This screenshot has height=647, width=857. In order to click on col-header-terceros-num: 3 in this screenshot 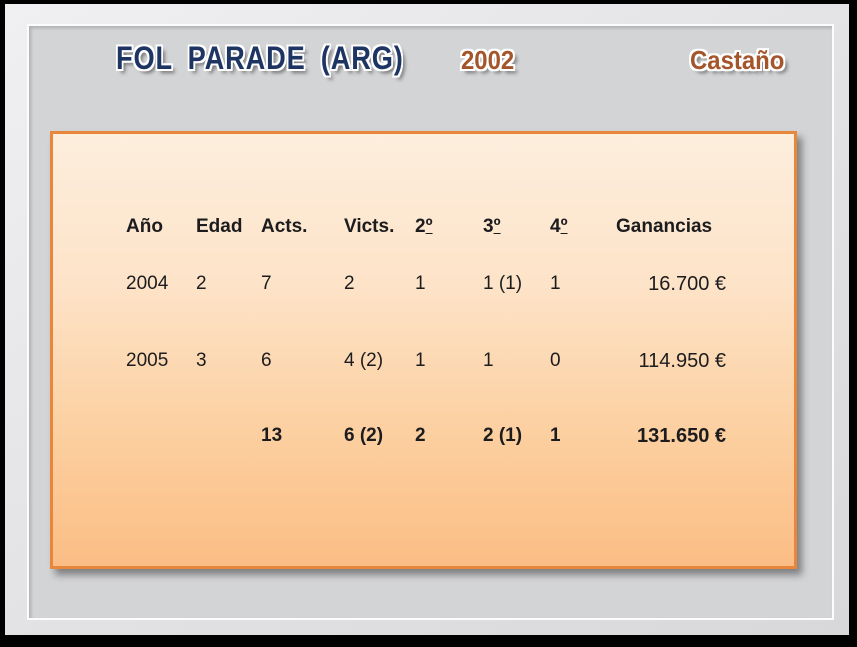, I will do `click(488, 226)`.